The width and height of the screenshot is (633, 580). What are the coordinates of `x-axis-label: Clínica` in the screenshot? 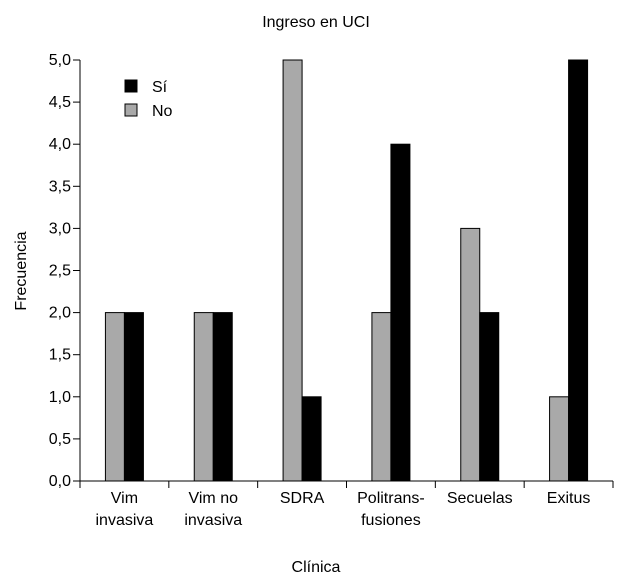 It's located at (316, 567).